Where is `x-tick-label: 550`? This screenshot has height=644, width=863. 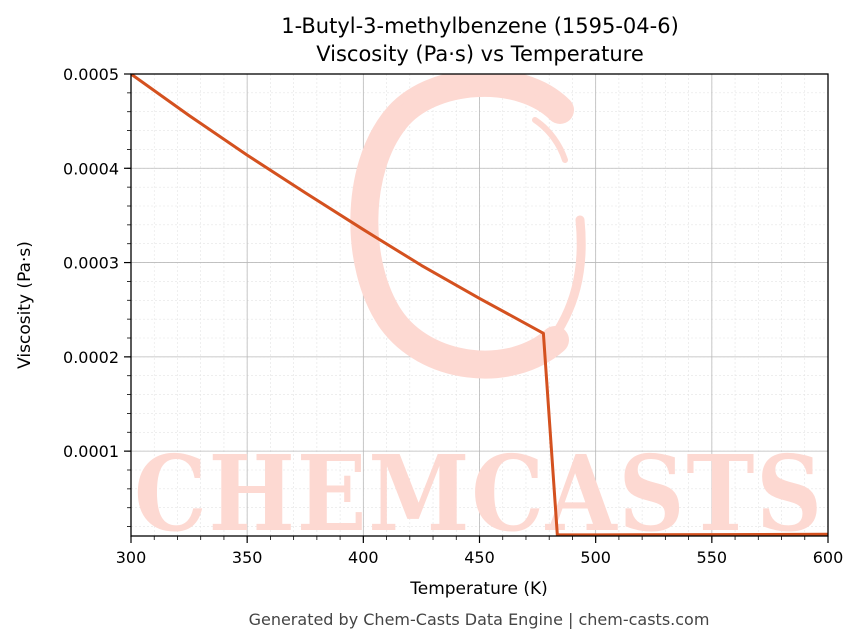 x-tick-label: 550 is located at coordinates (712, 557).